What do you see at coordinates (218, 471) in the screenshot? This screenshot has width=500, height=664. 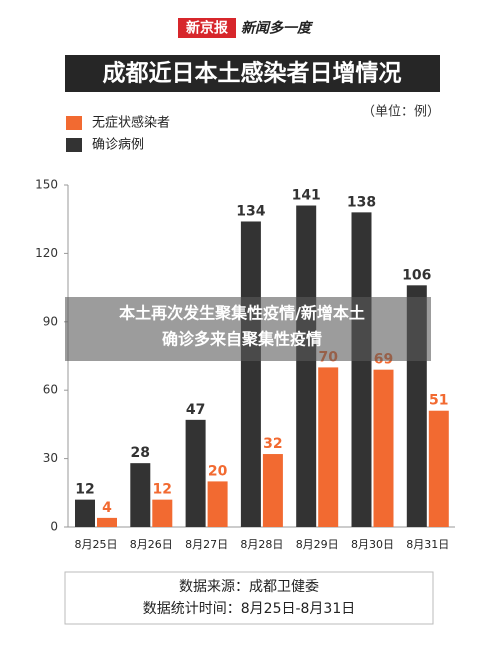 I see `data-label: 20` at bounding box center [218, 471].